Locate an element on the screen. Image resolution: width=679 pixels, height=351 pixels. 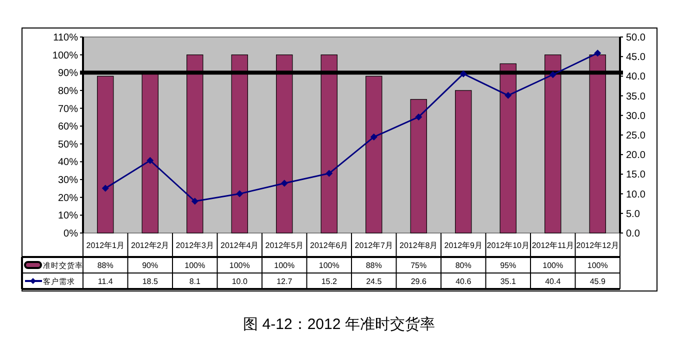
data-label: 80% is located at coordinates (463, 265).